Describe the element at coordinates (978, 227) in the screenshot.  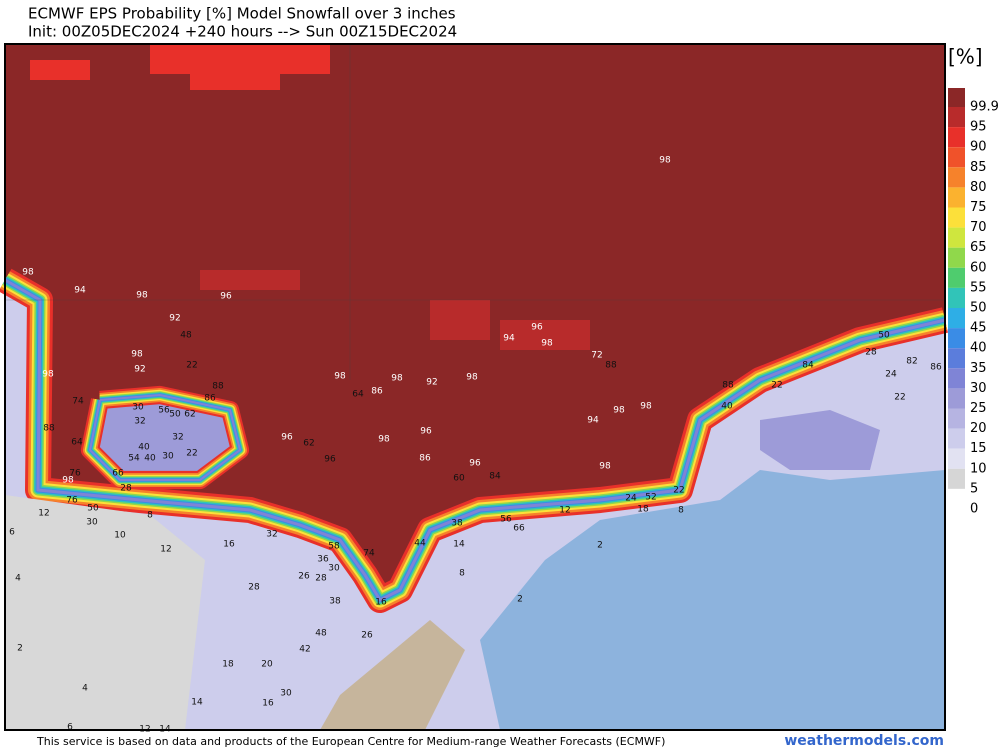
I see `legend-label: 70` at that location.